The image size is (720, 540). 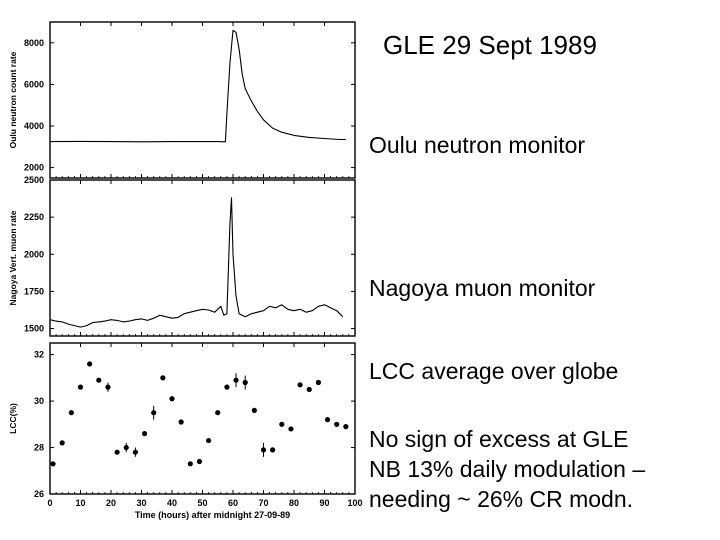 I want to click on y-tick-label: 2250, so click(x=34, y=217).